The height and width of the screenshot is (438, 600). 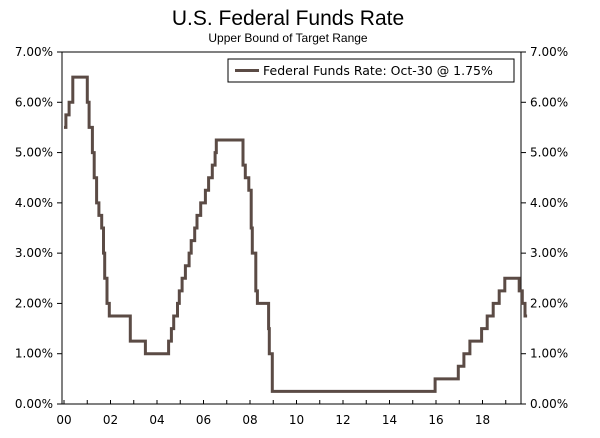 I want to click on y-tick-label-left: 2.00%, so click(x=34, y=303).